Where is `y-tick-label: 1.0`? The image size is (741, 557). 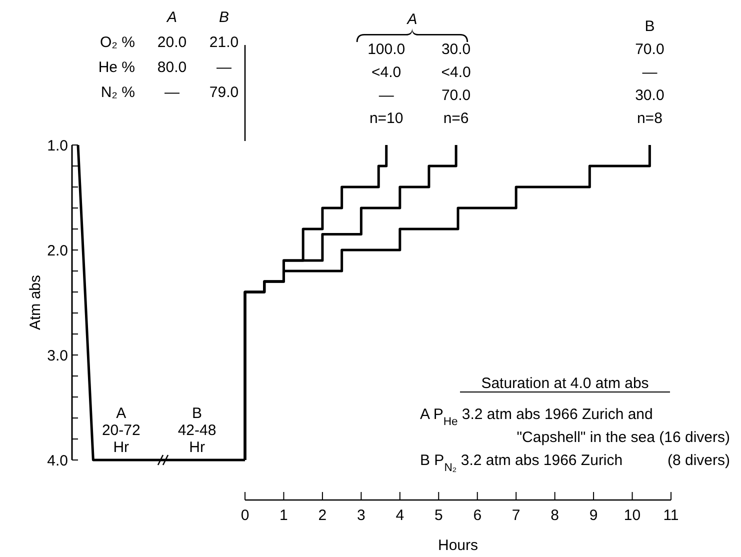 y-tick-label: 1.0 is located at coordinates (57, 145).